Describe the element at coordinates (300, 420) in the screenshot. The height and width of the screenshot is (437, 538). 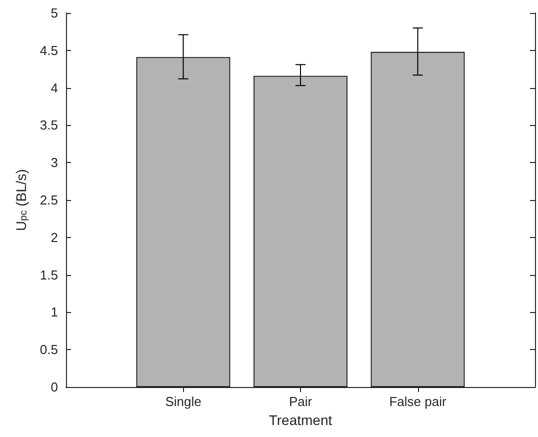
I see `x-axis-title: Treatment` at that location.